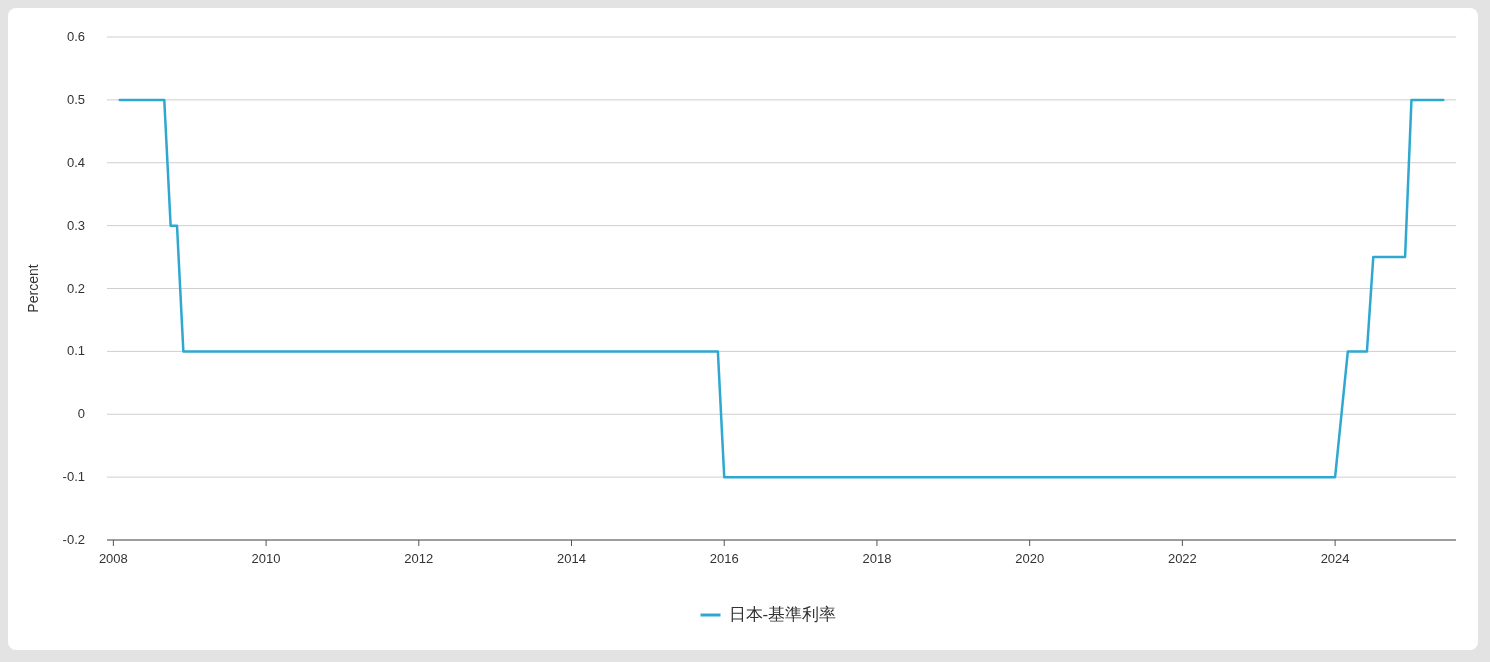  I want to click on x-tick-label: 2008, so click(113, 558).